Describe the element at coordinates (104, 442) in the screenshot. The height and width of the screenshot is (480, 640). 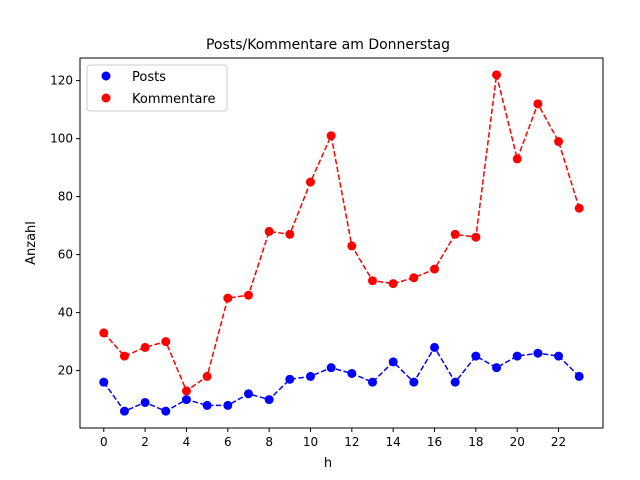
I see `x-tick-label: 0` at that location.